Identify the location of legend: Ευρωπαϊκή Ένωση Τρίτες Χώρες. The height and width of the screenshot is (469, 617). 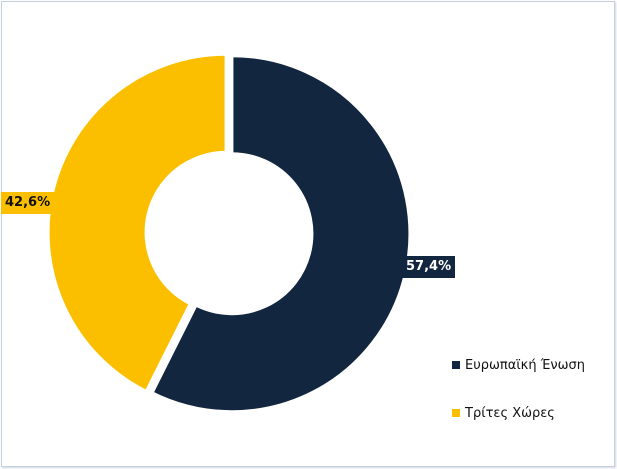
(518, 403).